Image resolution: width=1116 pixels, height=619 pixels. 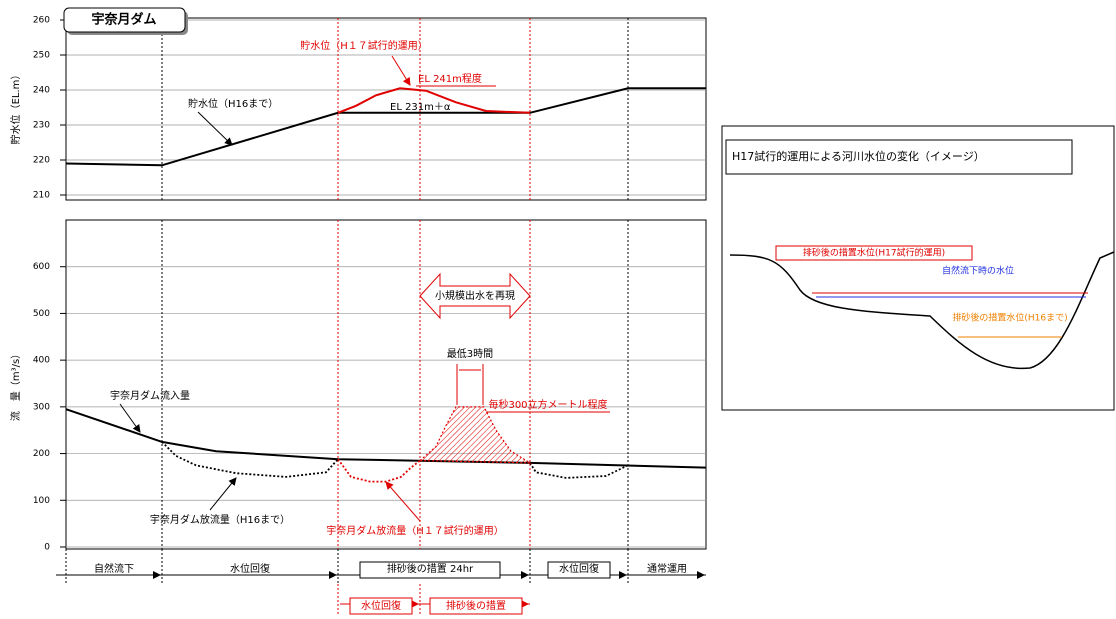 What do you see at coordinates (470, 353) in the screenshot?
I see `annotation: 最低3時間` at bounding box center [470, 353].